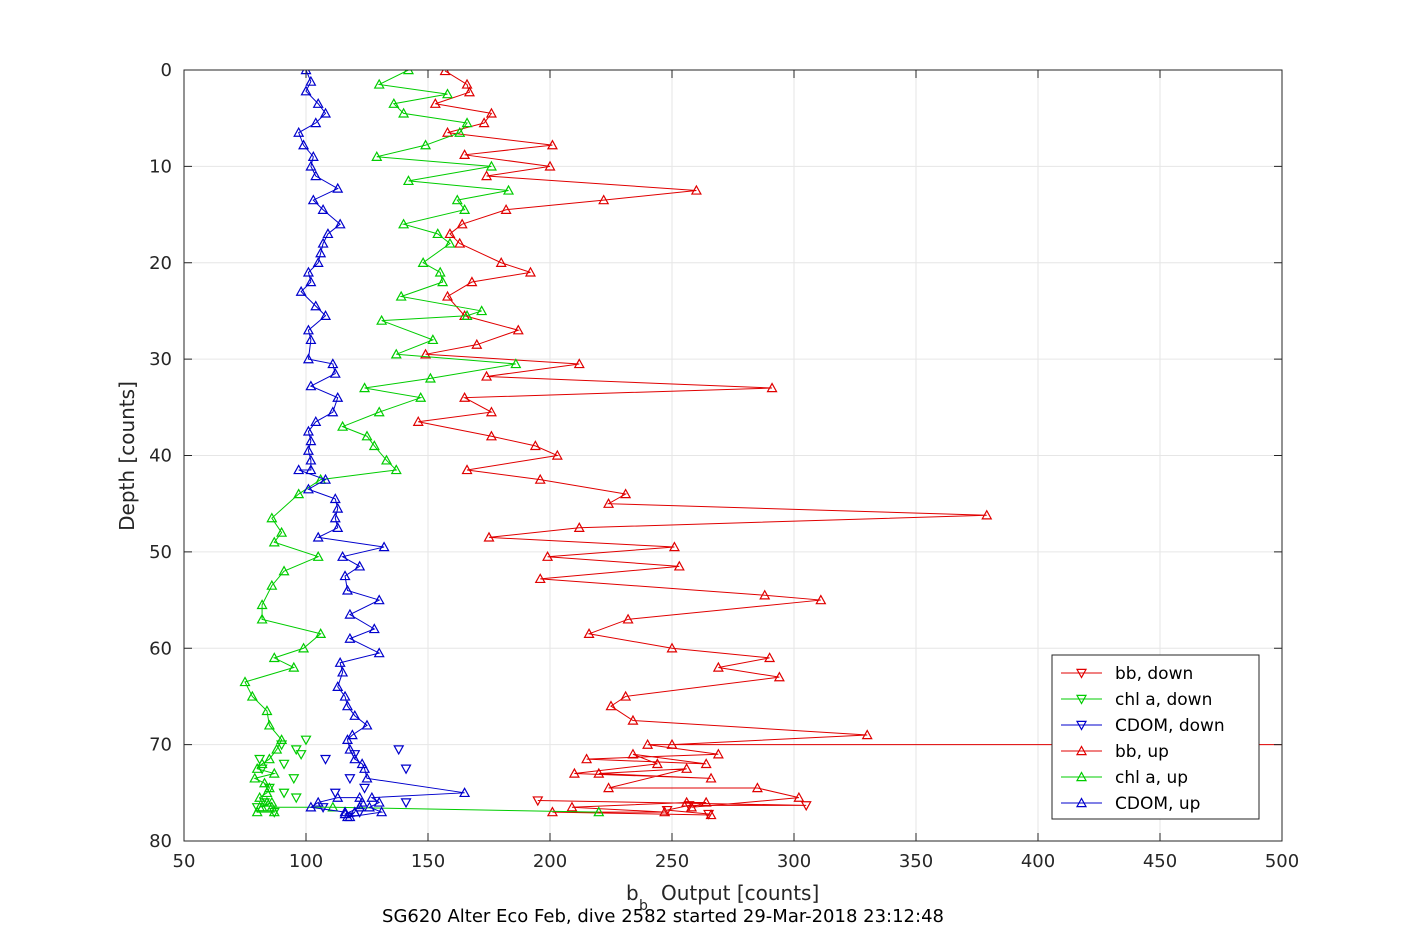 Image resolution: width=1417 pixels, height=945 pixels. Describe the element at coordinates (160, 166) in the screenshot. I see `y-tick-label: 10` at that location.